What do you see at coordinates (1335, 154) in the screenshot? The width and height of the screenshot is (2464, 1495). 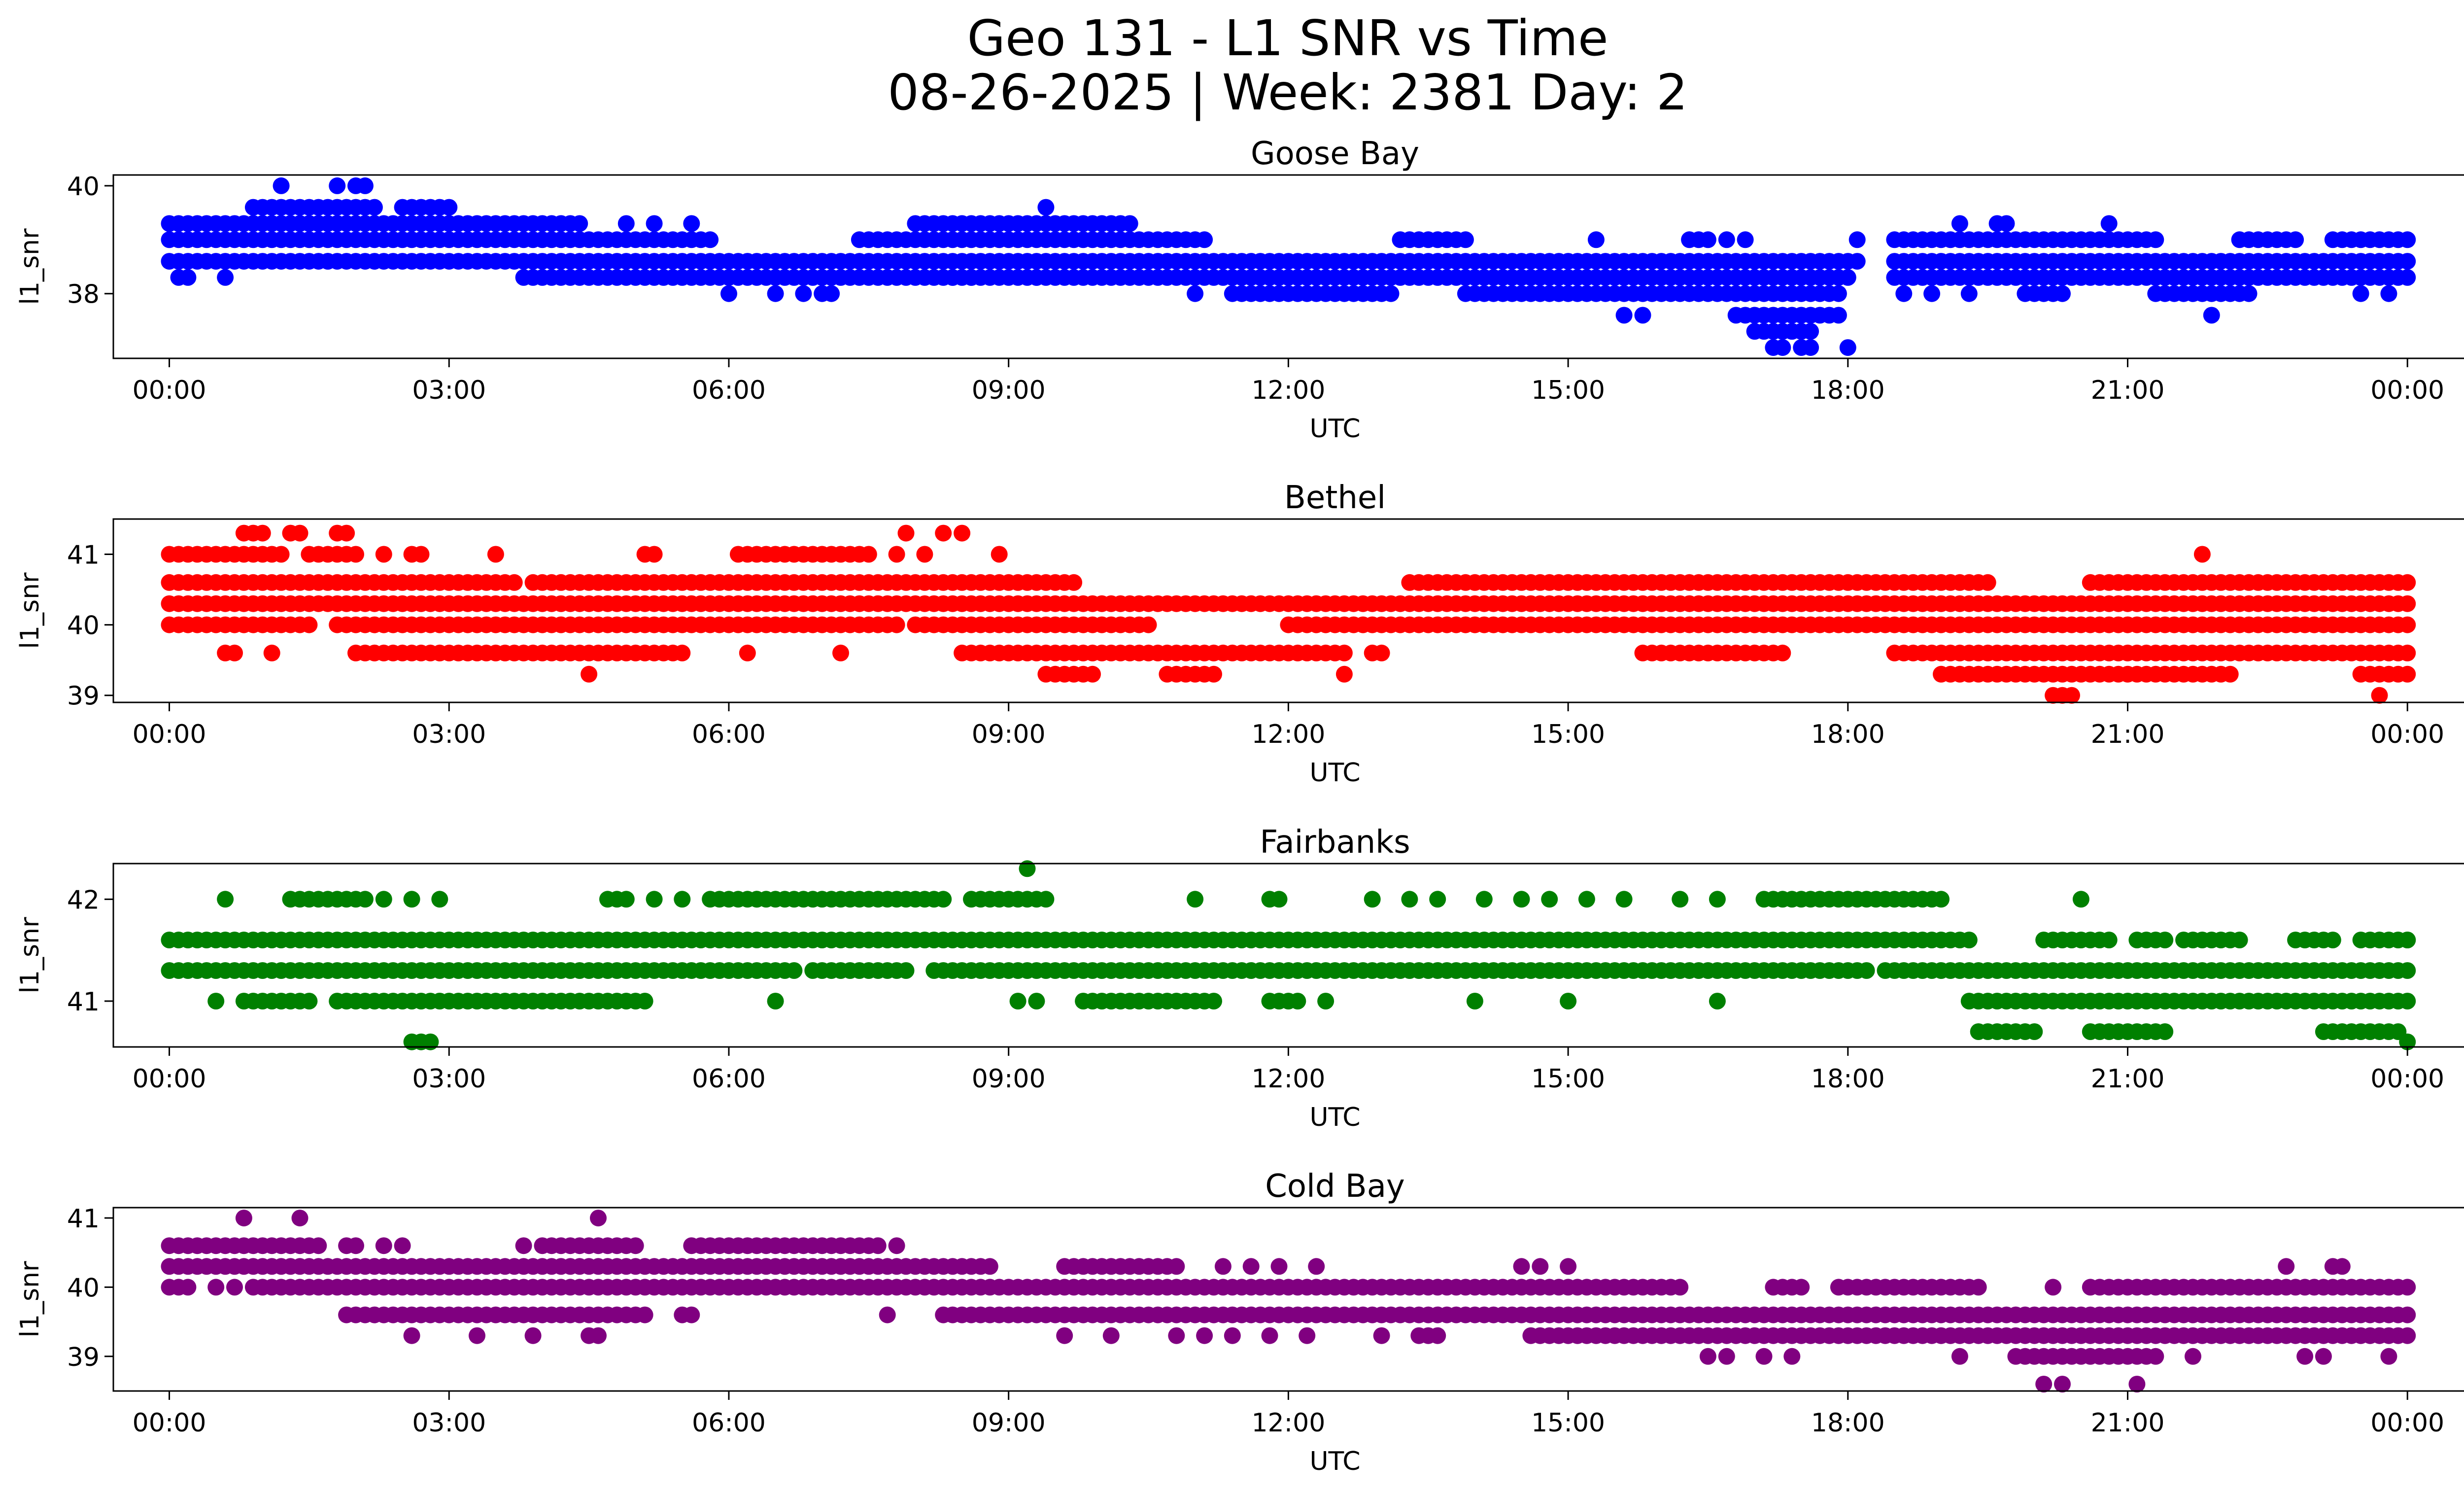 I see `subplot-title: Goose Bay` at bounding box center [1335, 154].